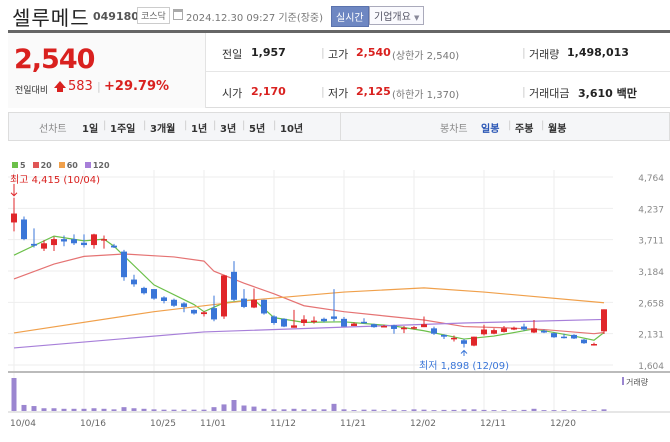  What do you see at coordinates (101, 165) in the screenshot?
I see `legend-label: 120` at bounding box center [101, 165].